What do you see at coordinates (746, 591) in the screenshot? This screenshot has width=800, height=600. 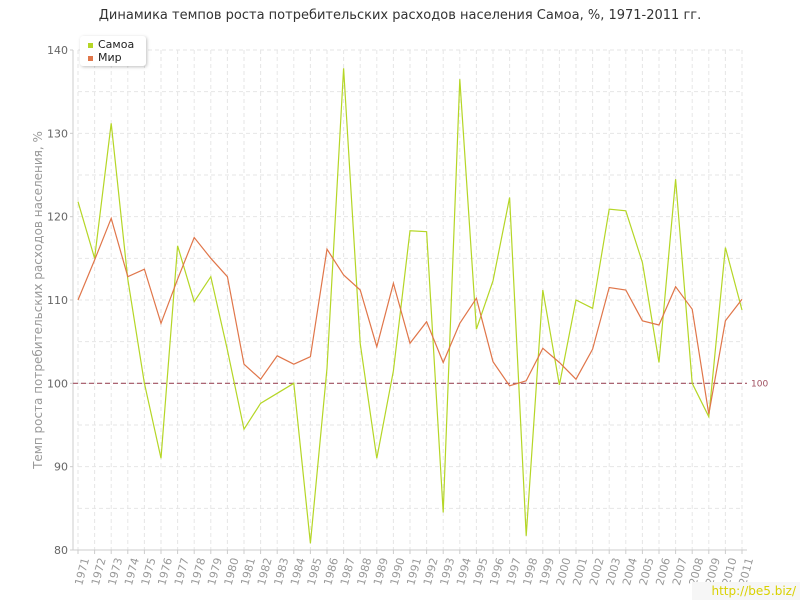 I see `watermark-link: http://be5.biz/` at bounding box center [746, 591].